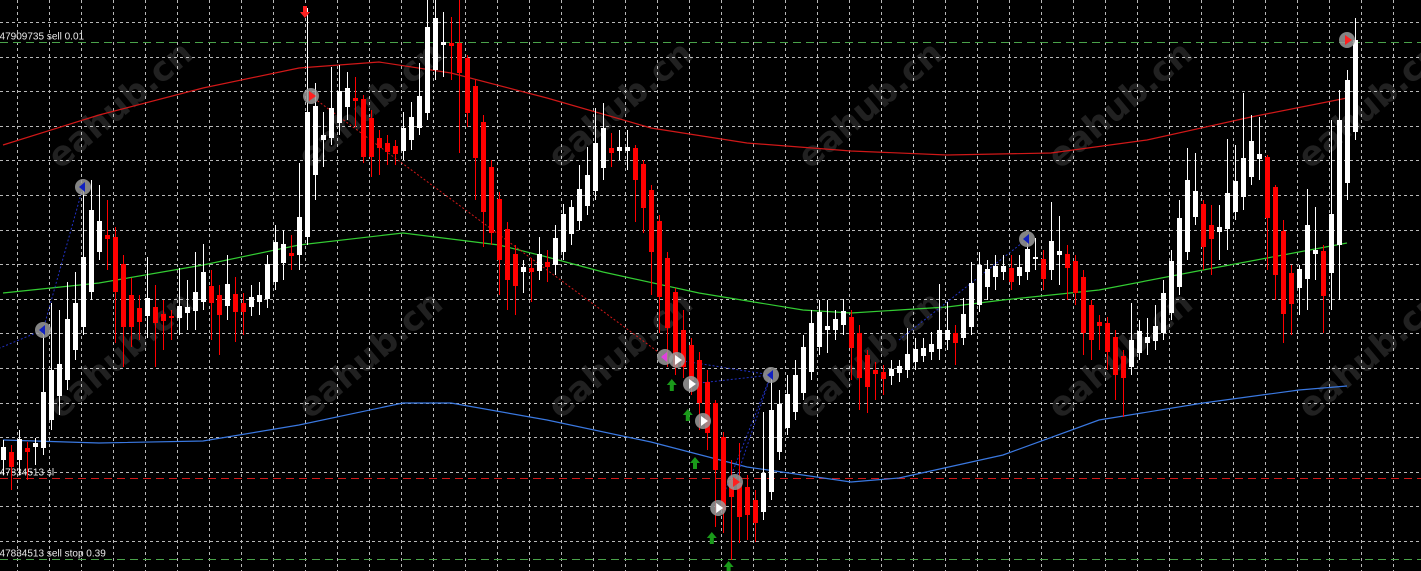  What do you see at coordinates (770, 375) in the screenshot?
I see `arrow-left-icon` at bounding box center [770, 375].